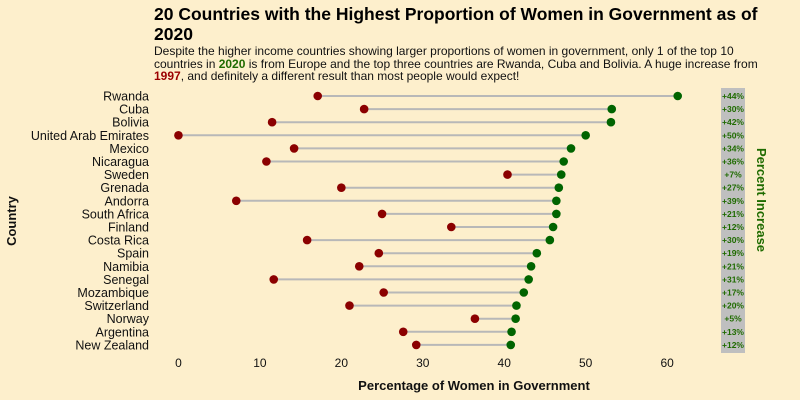 The height and width of the screenshot is (400, 800). What do you see at coordinates (342, 363) in the screenshot?
I see `x-tick-2: 20` at bounding box center [342, 363].